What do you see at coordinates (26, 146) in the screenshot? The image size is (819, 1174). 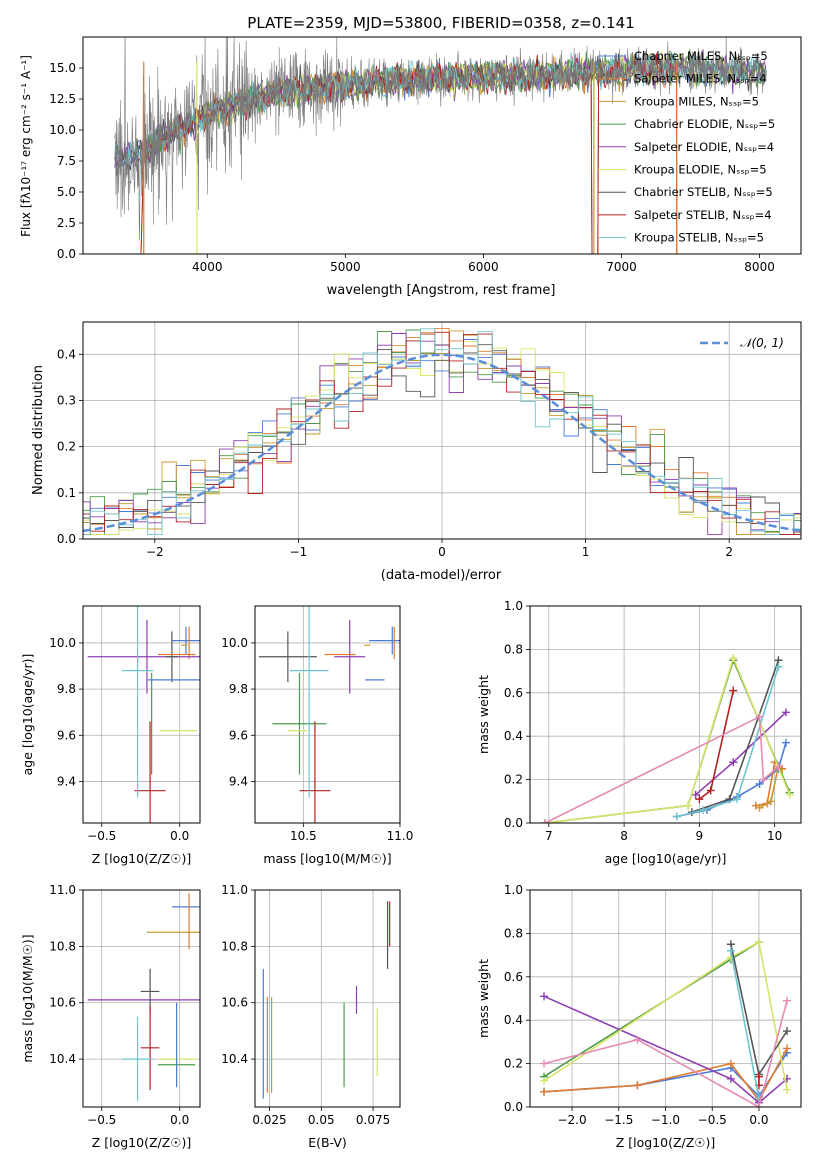 I see `y-axis-label: Flux [fλ10⁻¹⁷ erg cm⁻² s⁻¹ A⁻¹]` at bounding box center [26, 146].